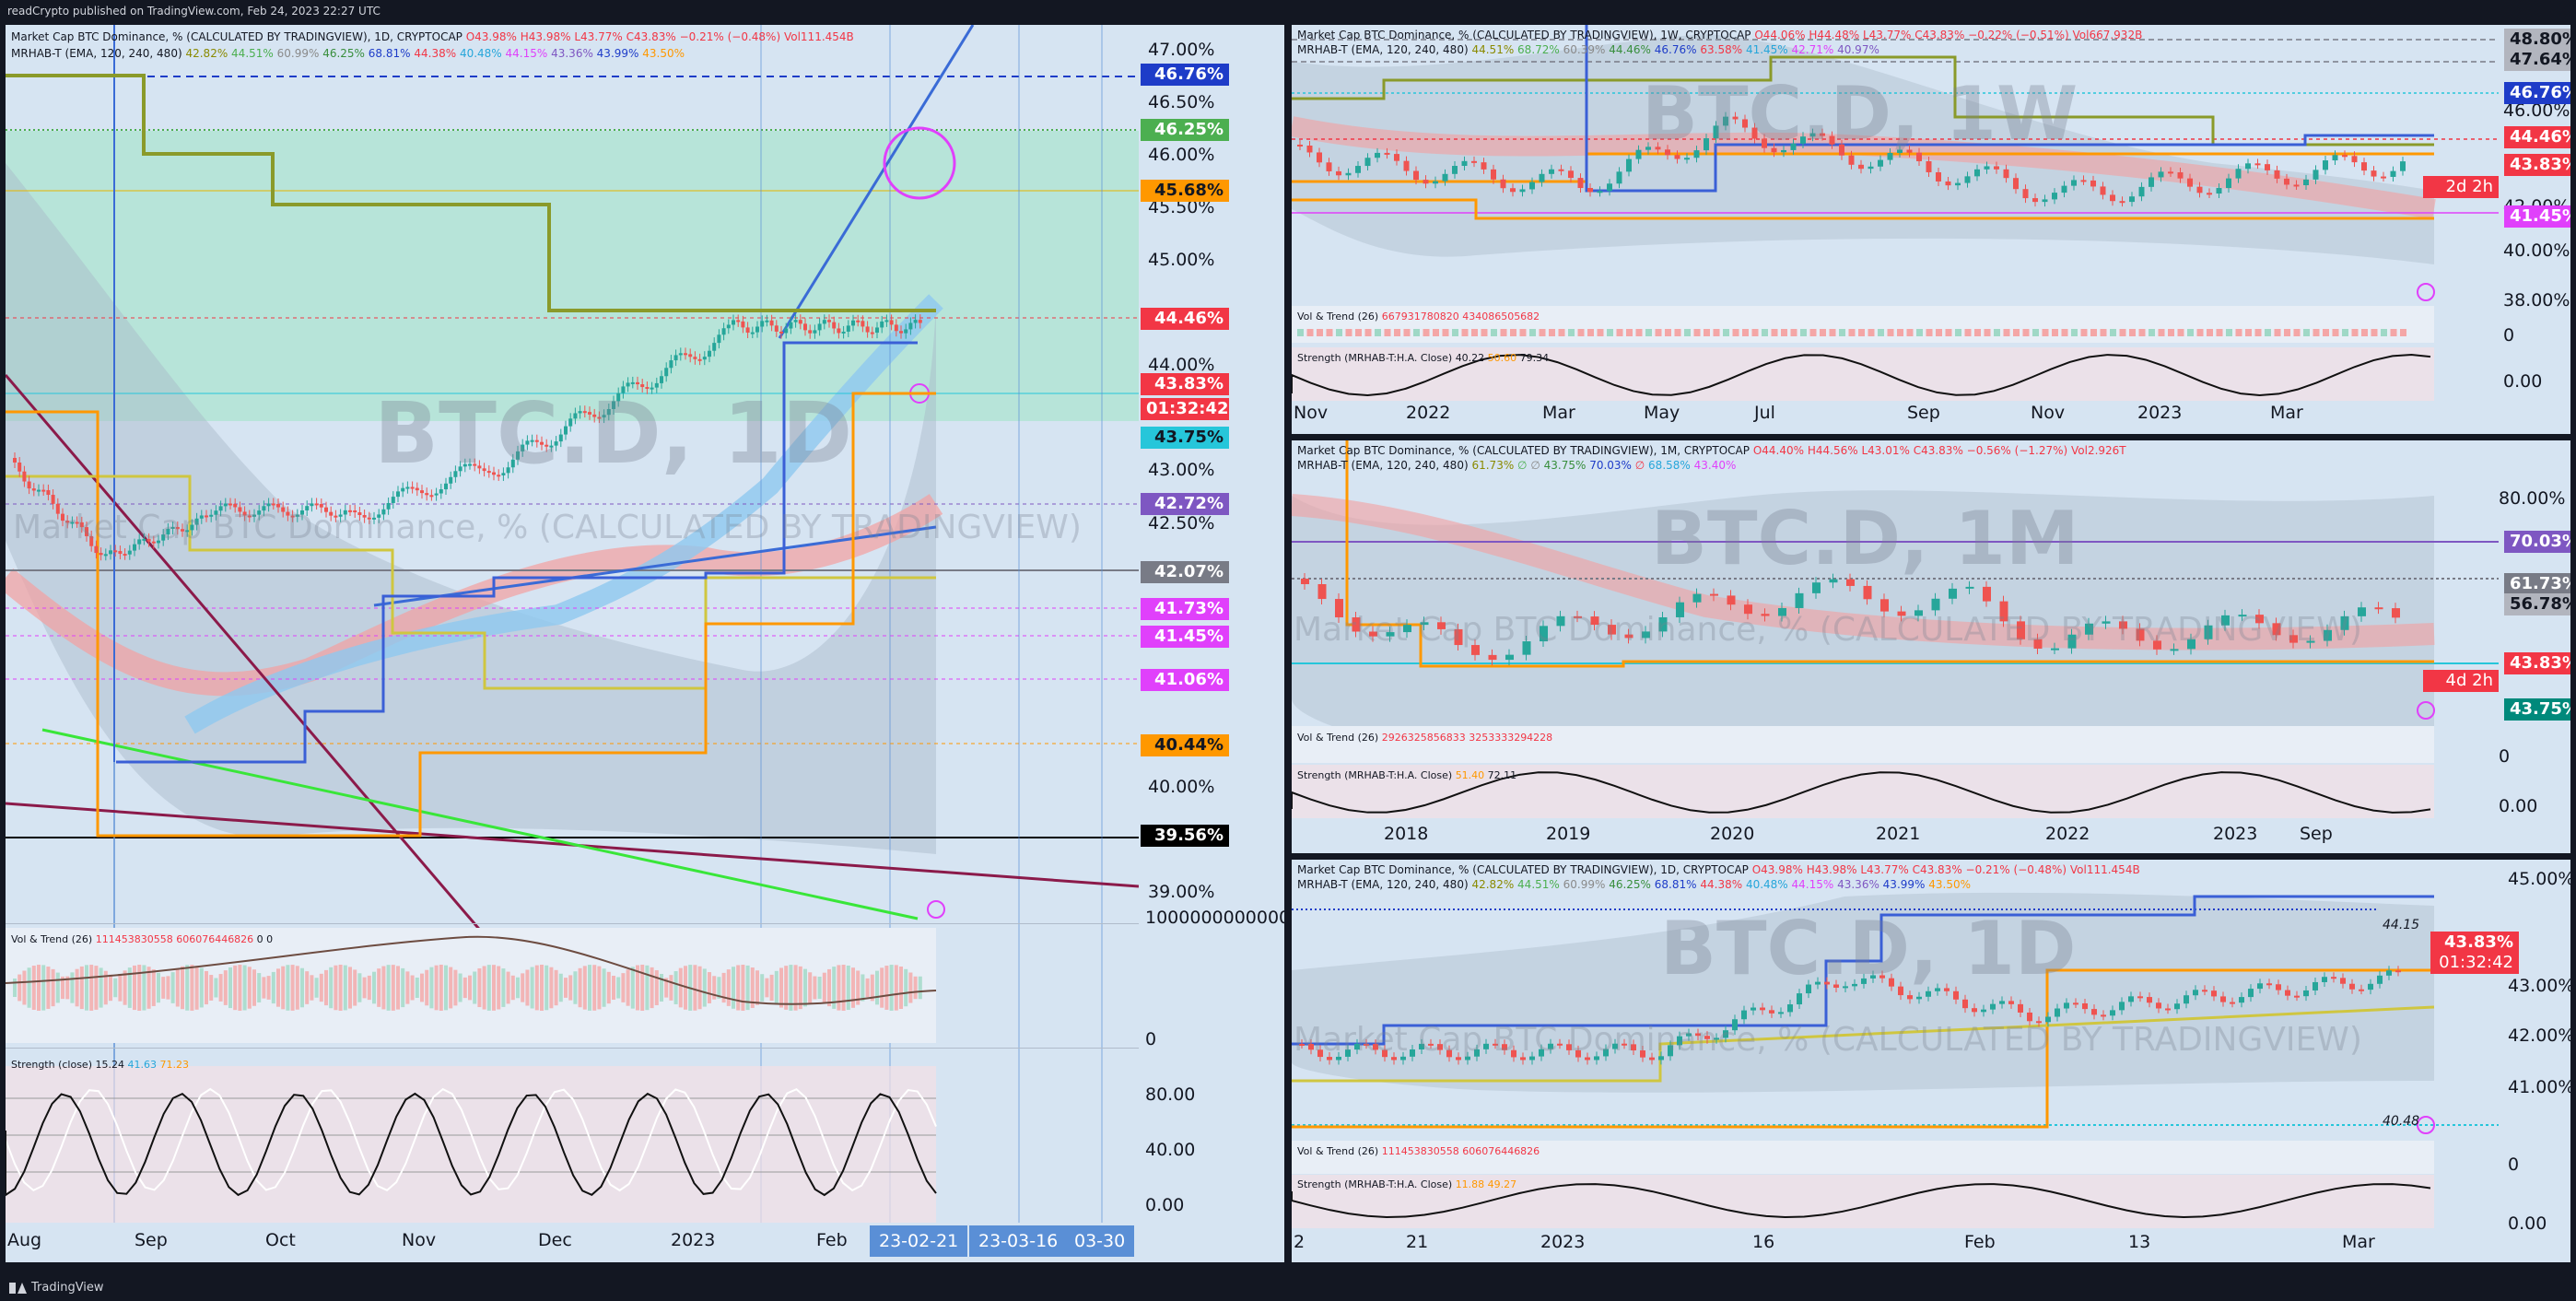 The height and width of the screenshot is (1301, 2576). I want to click on indicator-value: 46.25%, so click(1628, 884).